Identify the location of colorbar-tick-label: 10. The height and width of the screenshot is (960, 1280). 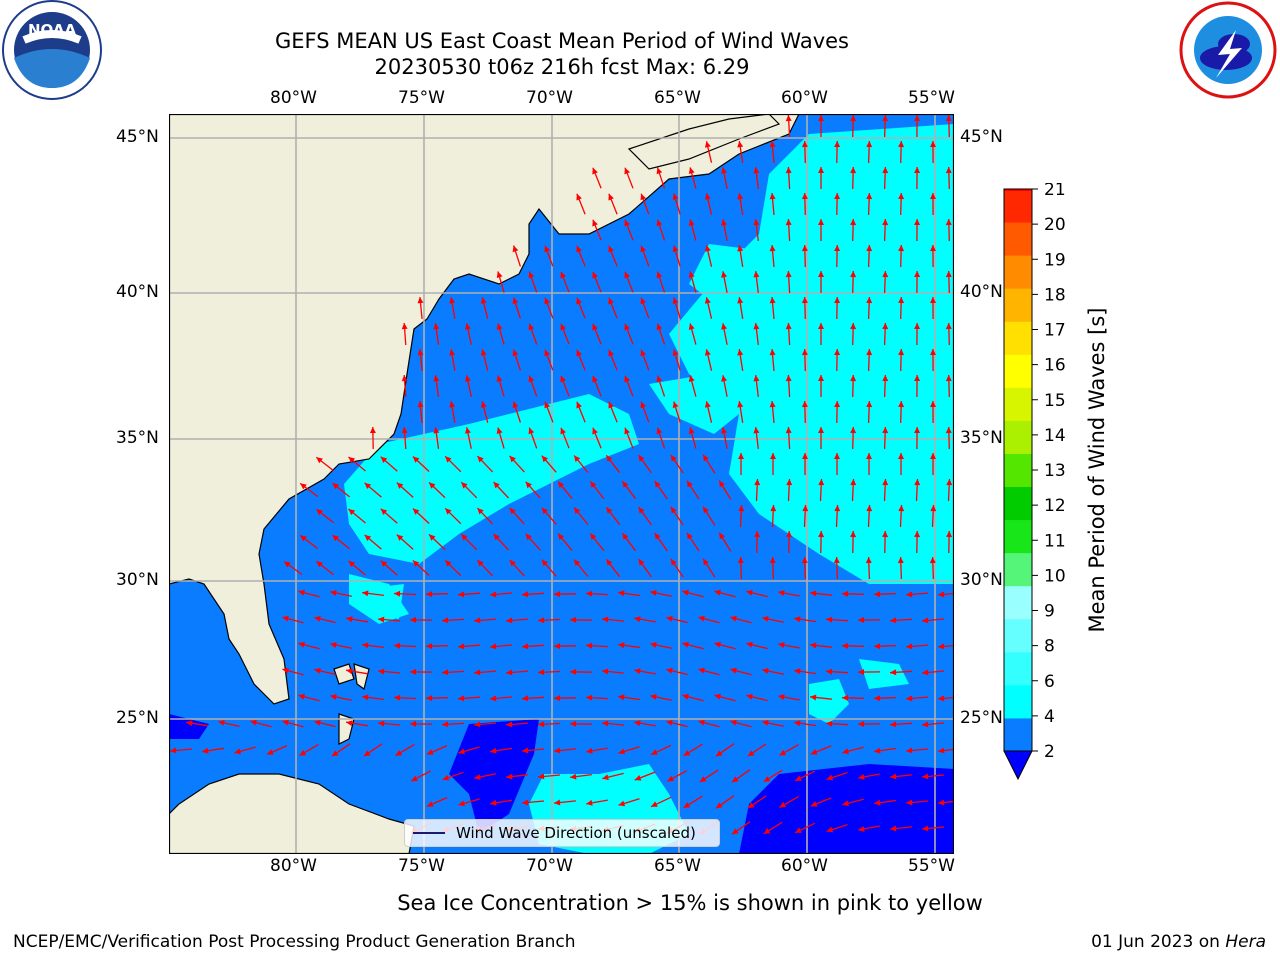
(1055, 576).